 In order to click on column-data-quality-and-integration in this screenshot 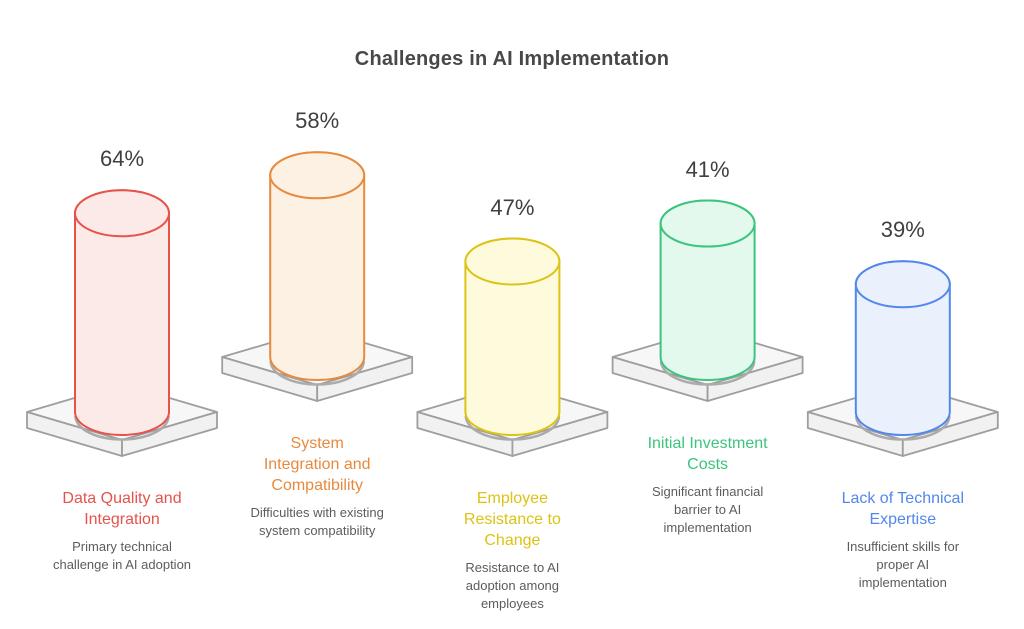, I will do `click(122, 323)`.